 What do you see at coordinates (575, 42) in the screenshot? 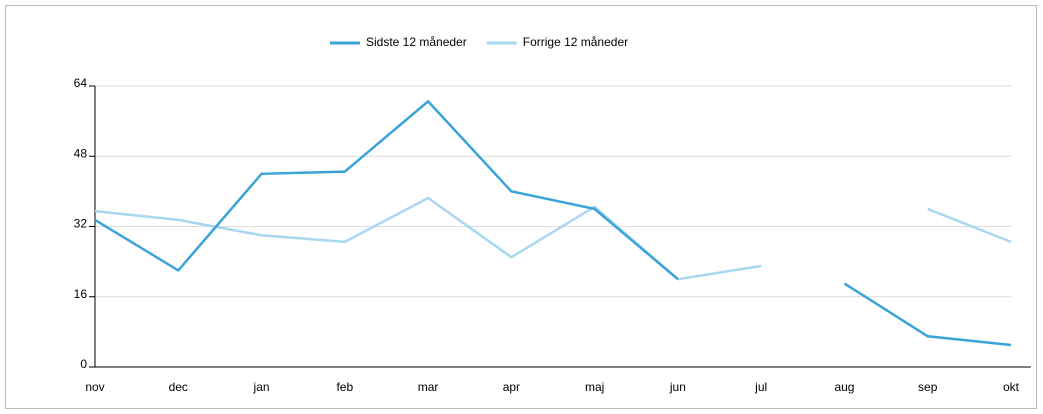
I see `legend-label: Forrige 12 måneder` at bounding box center [575, 42].